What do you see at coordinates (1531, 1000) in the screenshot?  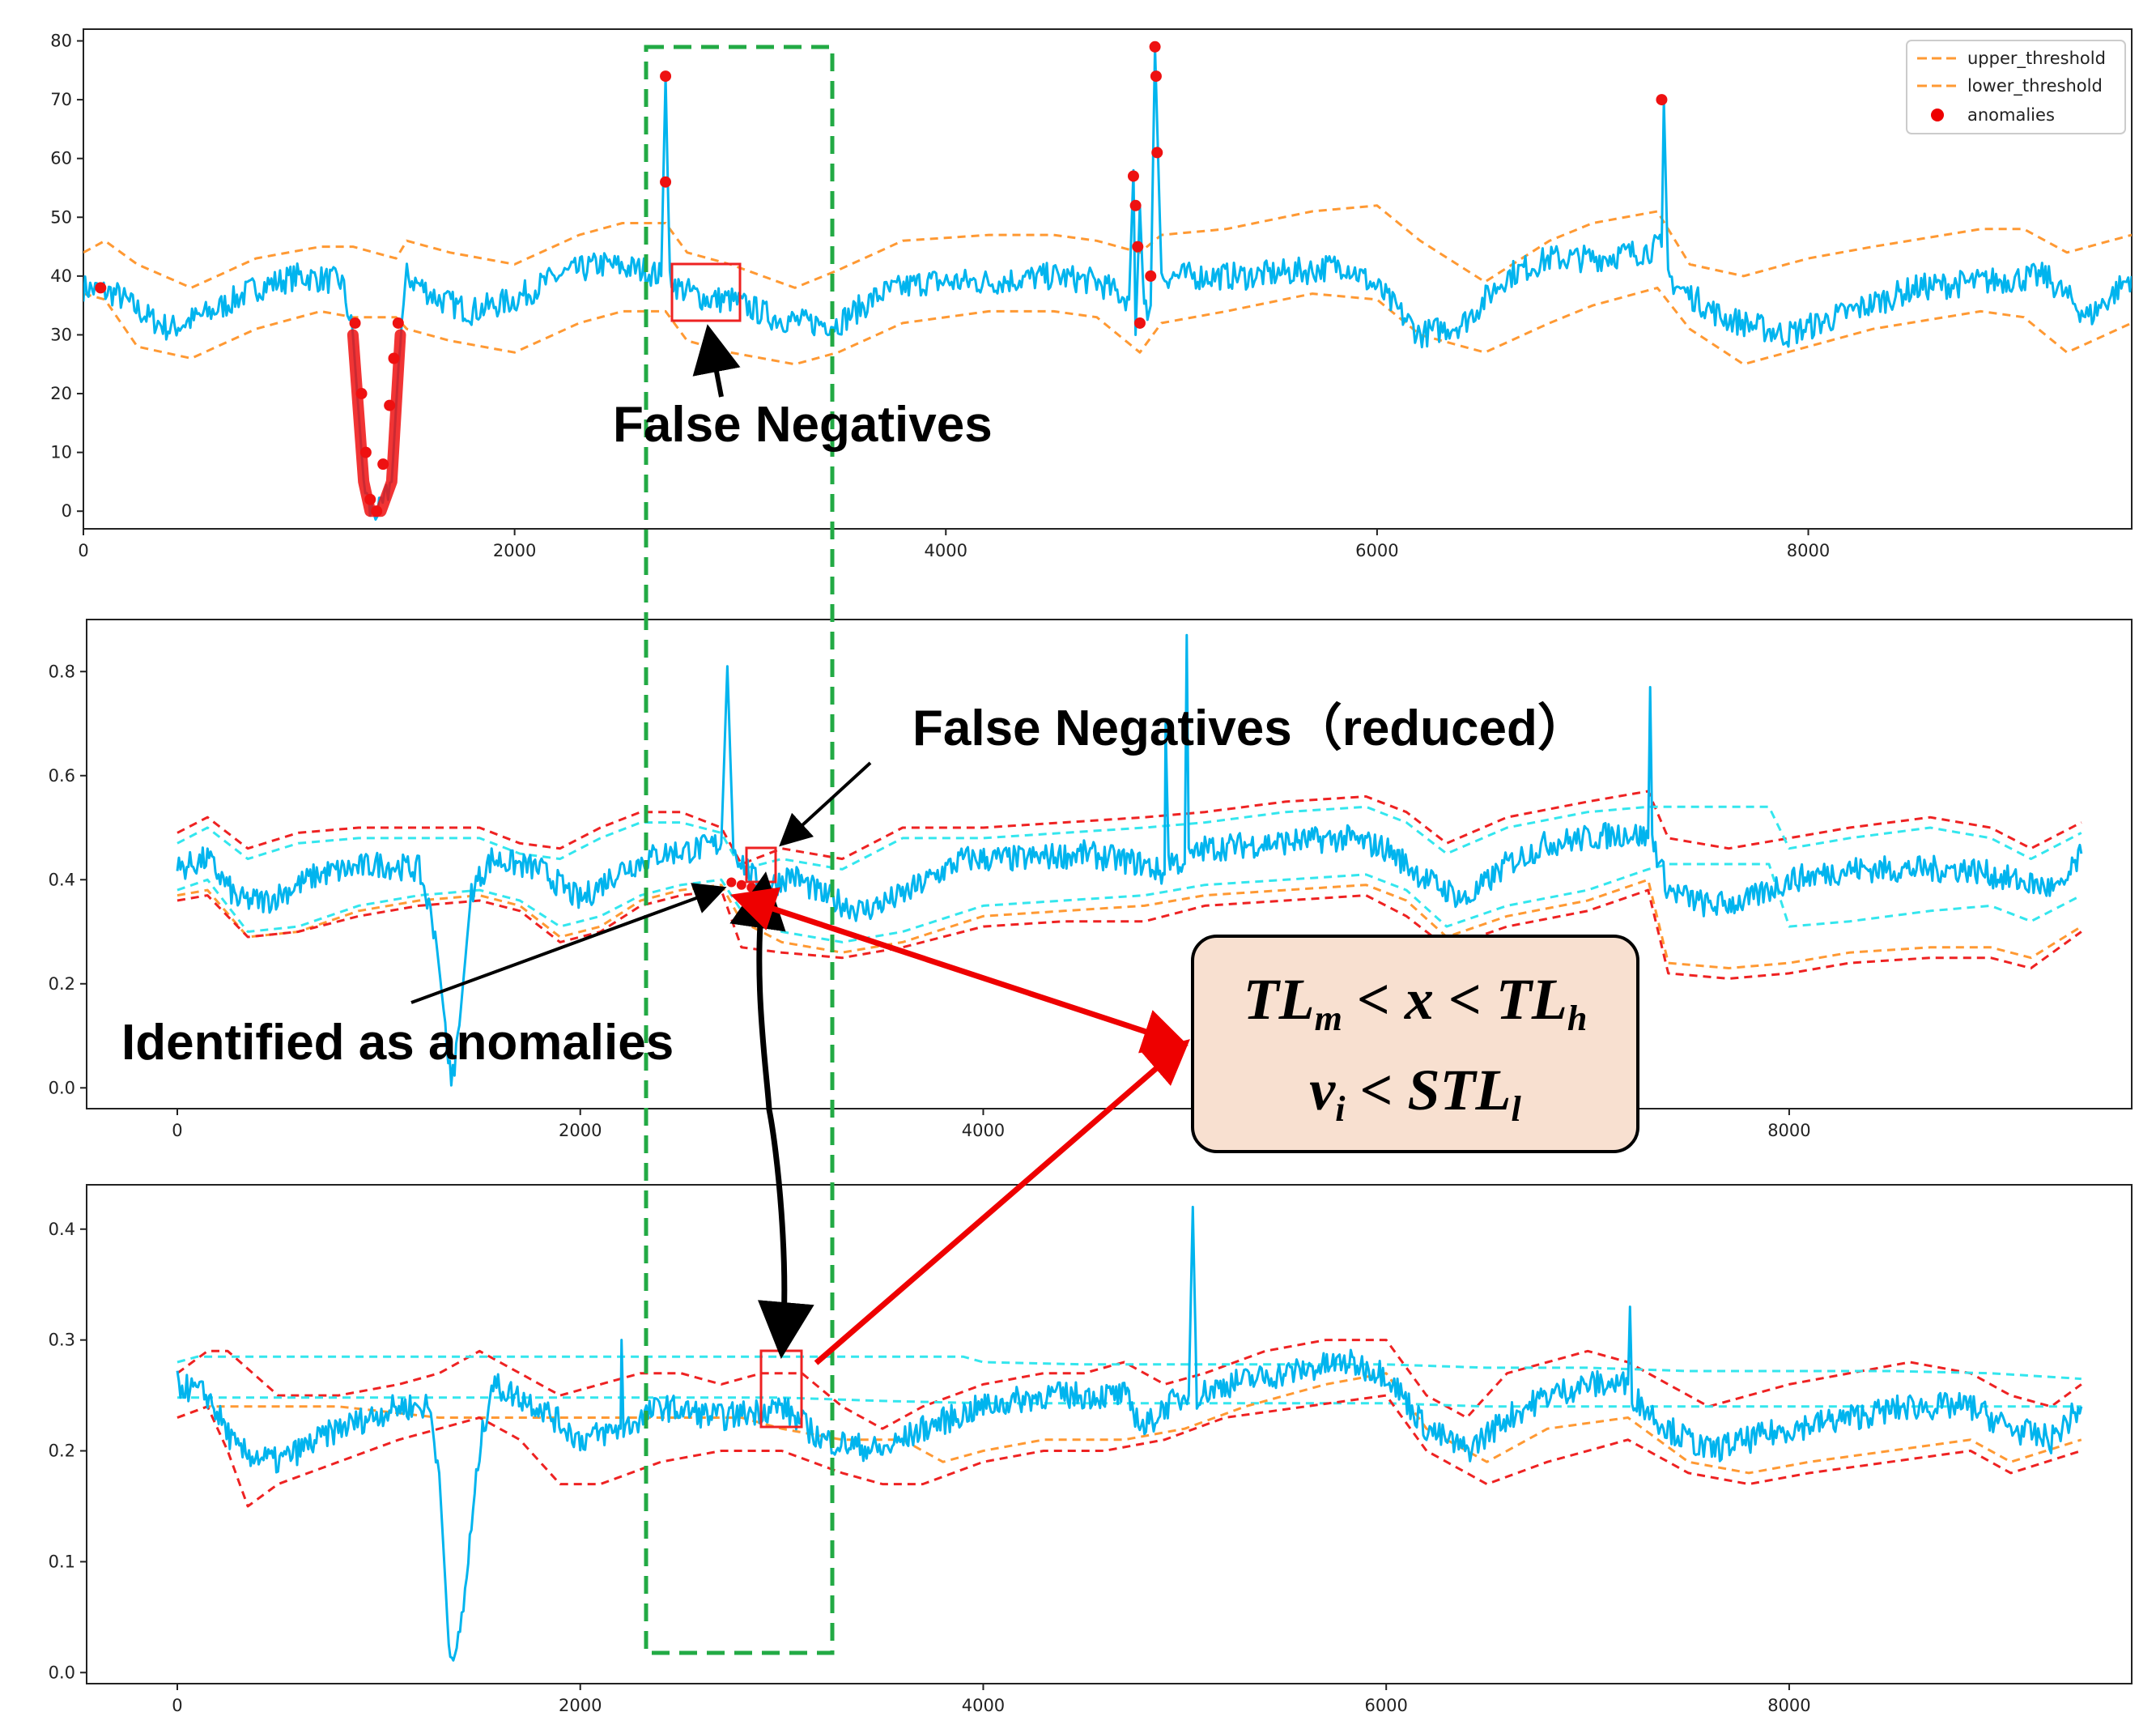 I see `formula-tlh: TL` at bounding box center [1531, 1000].